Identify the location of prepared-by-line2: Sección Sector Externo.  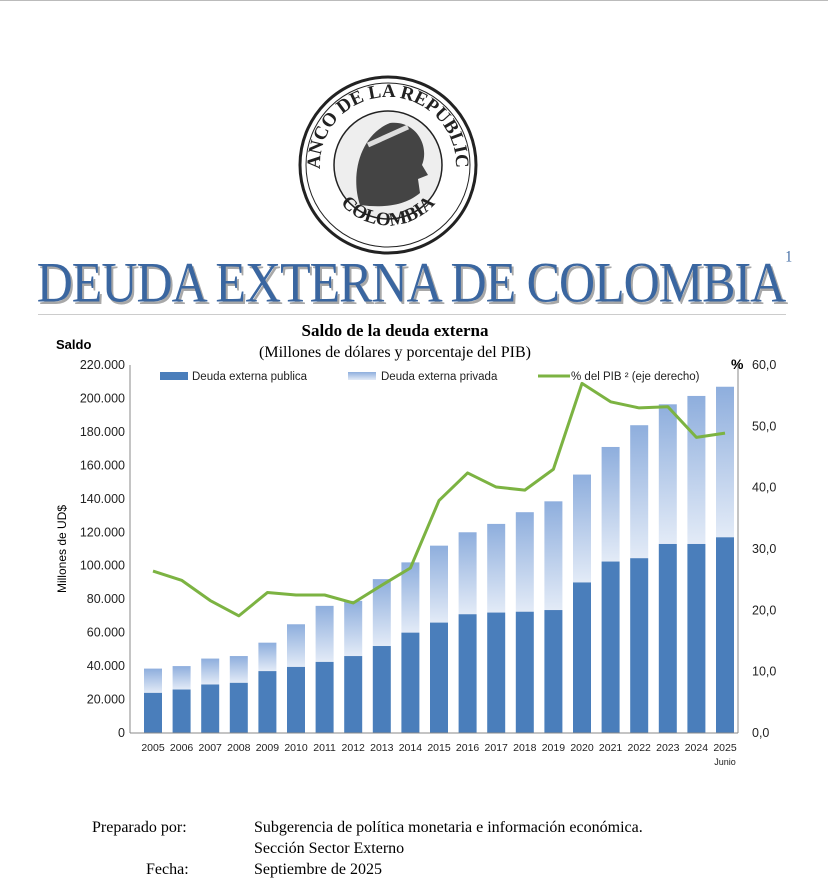
(329, 848).